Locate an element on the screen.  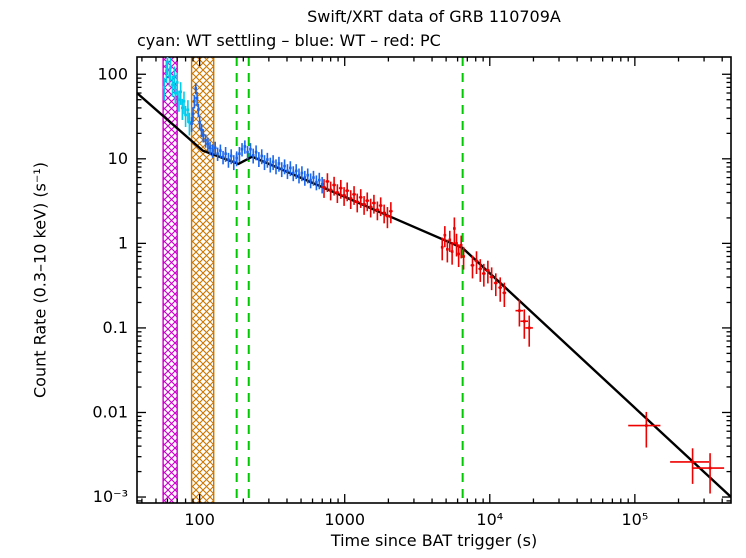
y-tick-label: 1 is located at coordinates (123, 242).